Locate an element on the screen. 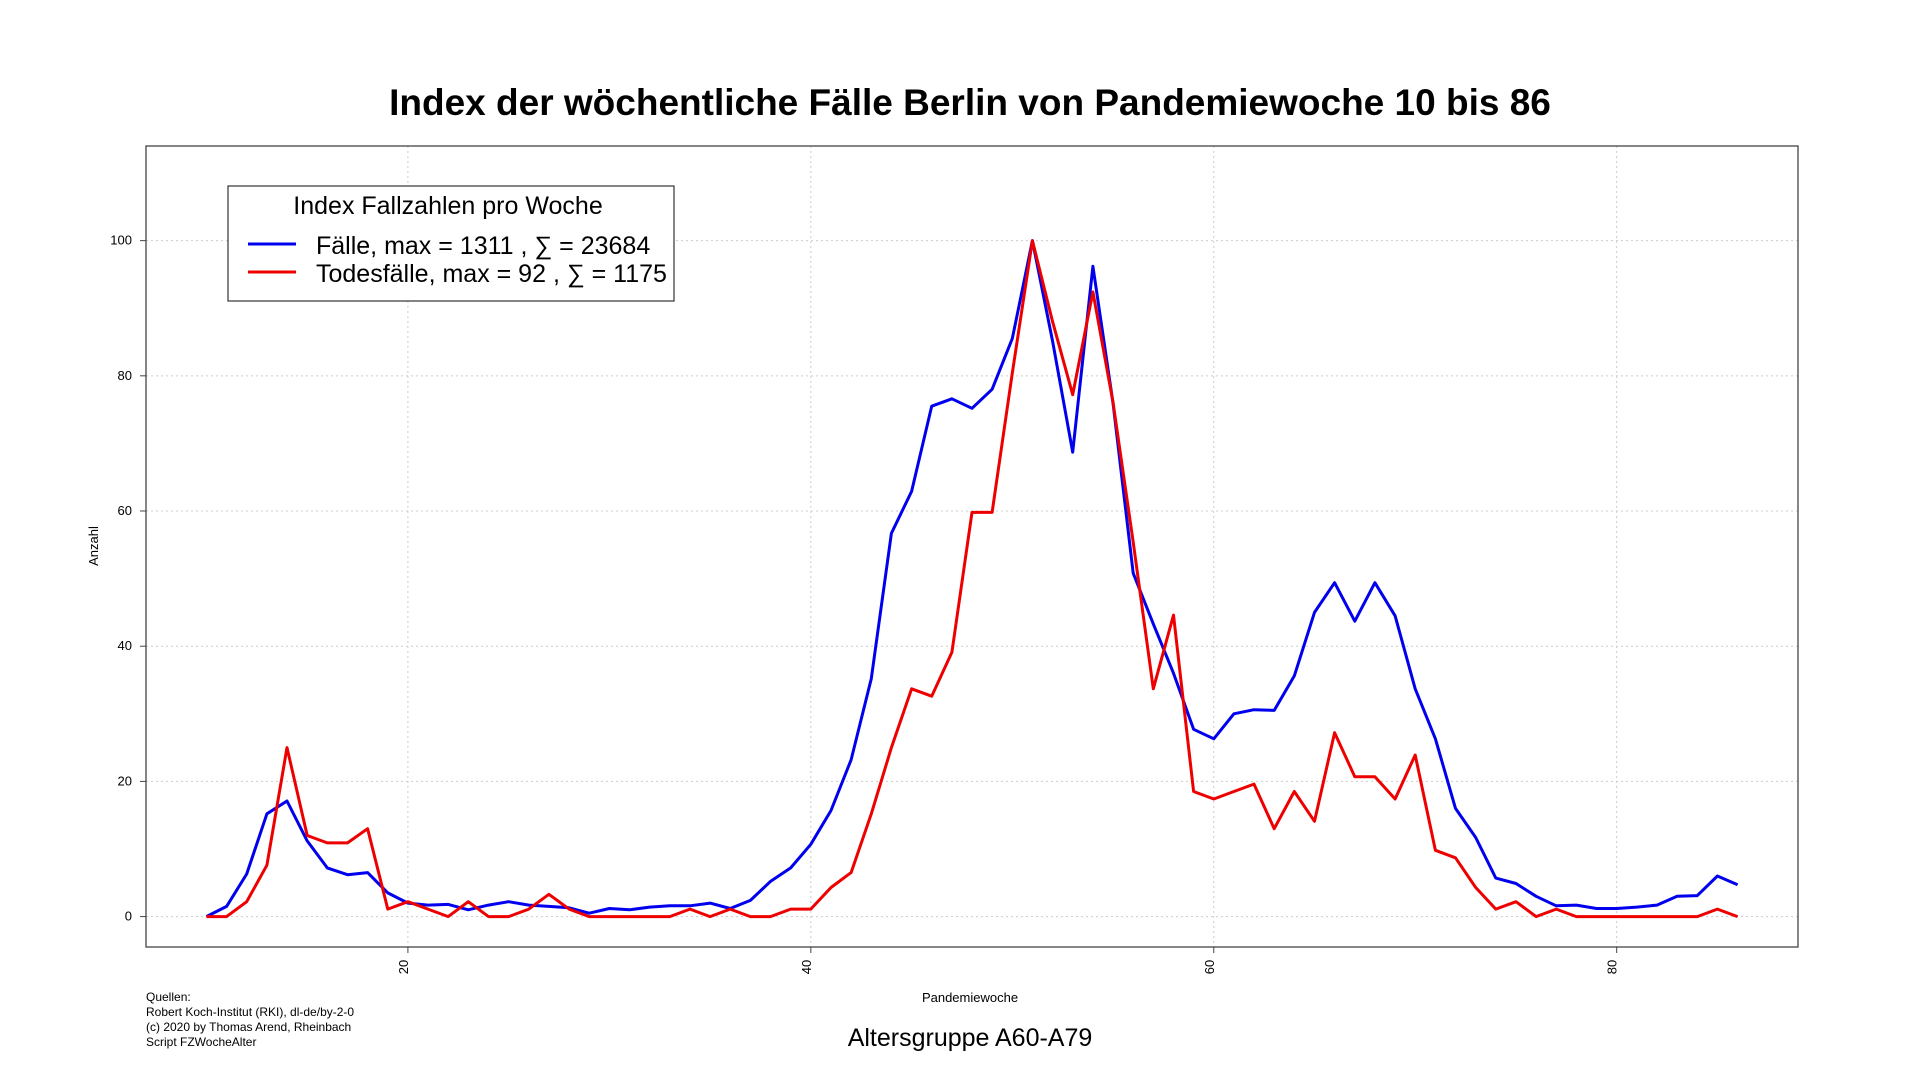  y-axis: 0 20 40 60 80 100 is located at coordinates (128, 578).